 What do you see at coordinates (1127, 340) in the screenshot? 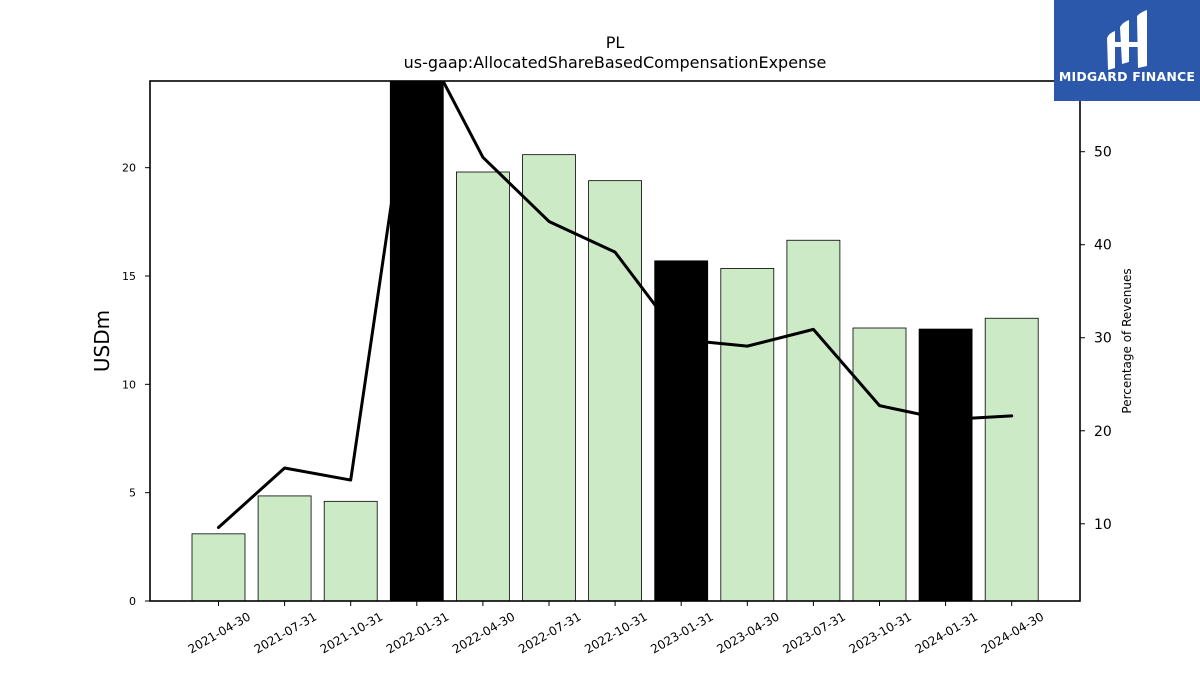
I see `y2-axis-label: Percentage of Revenues` at bounding box center [1127, 340].